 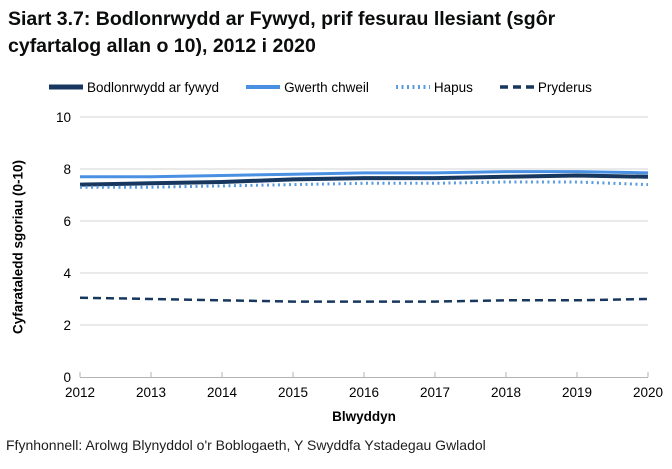 What do you see at coordinates (364, 392) in the screenshot?
I see `x-tick-label: 2016` at bounding box center [364, 392].